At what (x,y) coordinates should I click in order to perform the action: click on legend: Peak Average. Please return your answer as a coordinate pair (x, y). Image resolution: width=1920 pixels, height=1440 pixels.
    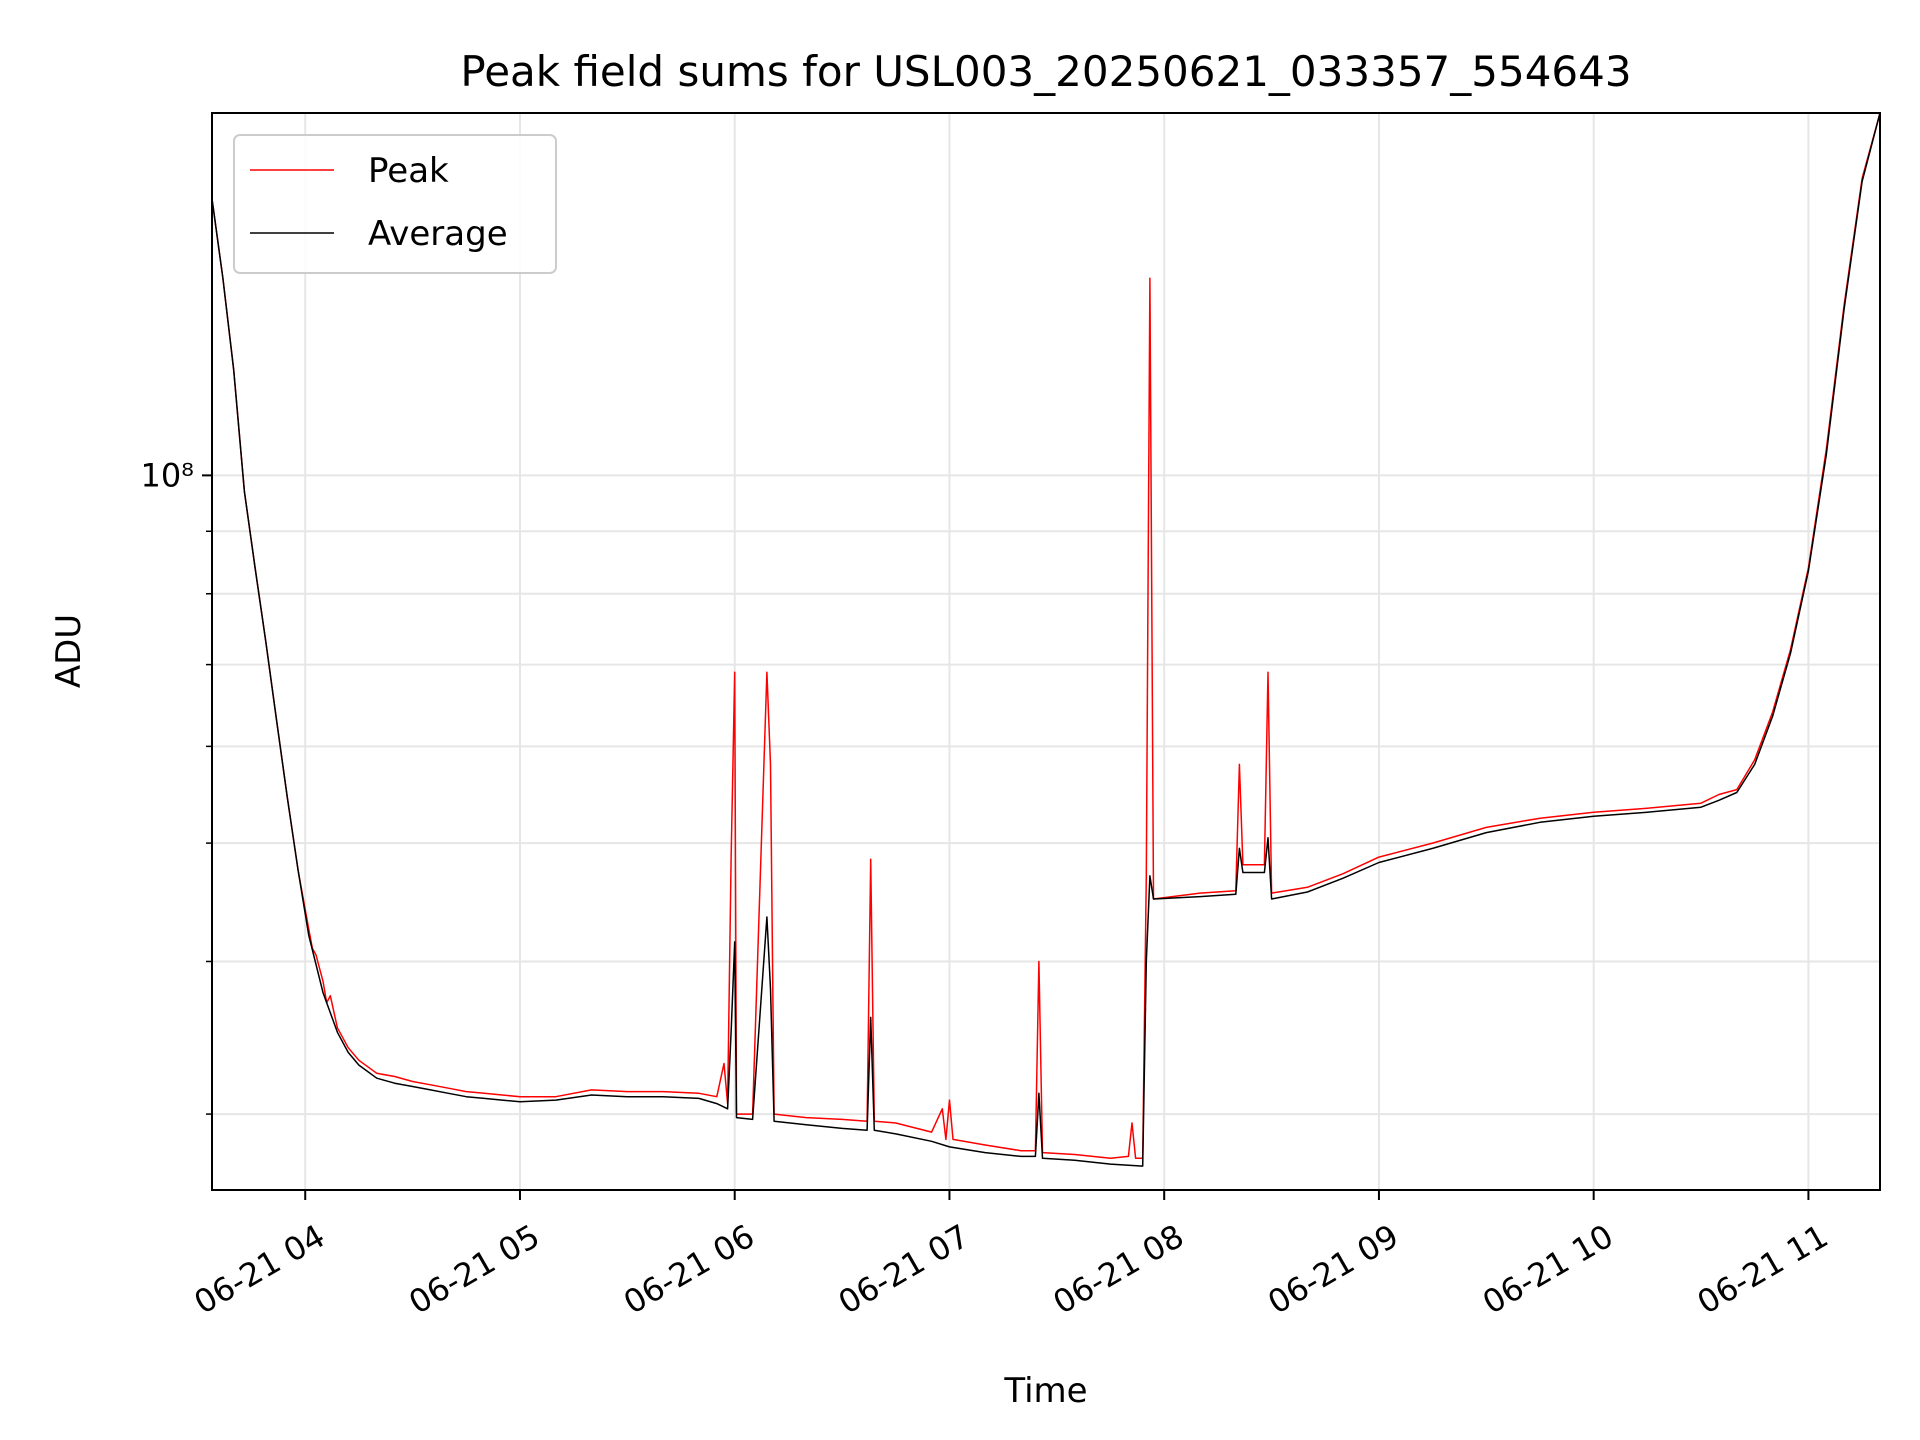
    Looking at the image, I should click on (395, 204).